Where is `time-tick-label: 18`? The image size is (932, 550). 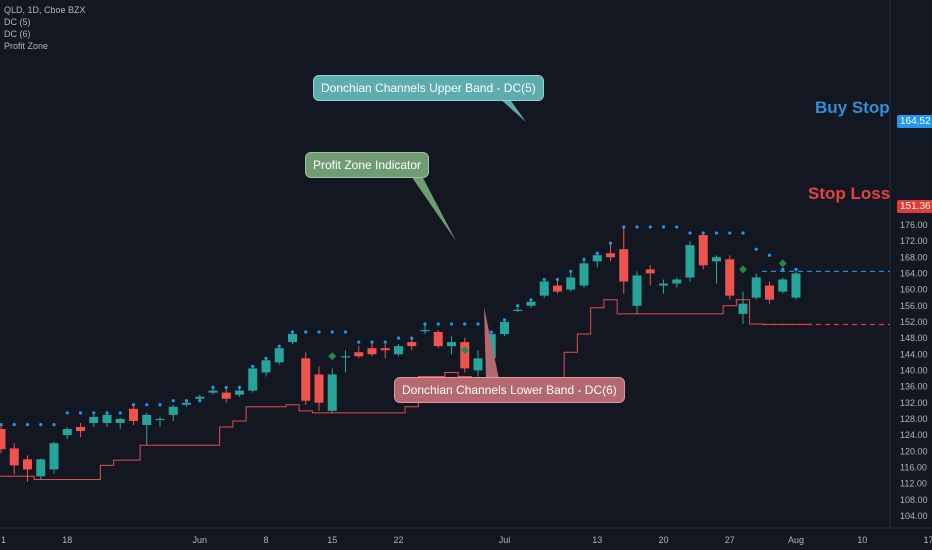
time-tick-label: 18 is located at coordinates (67, 540).